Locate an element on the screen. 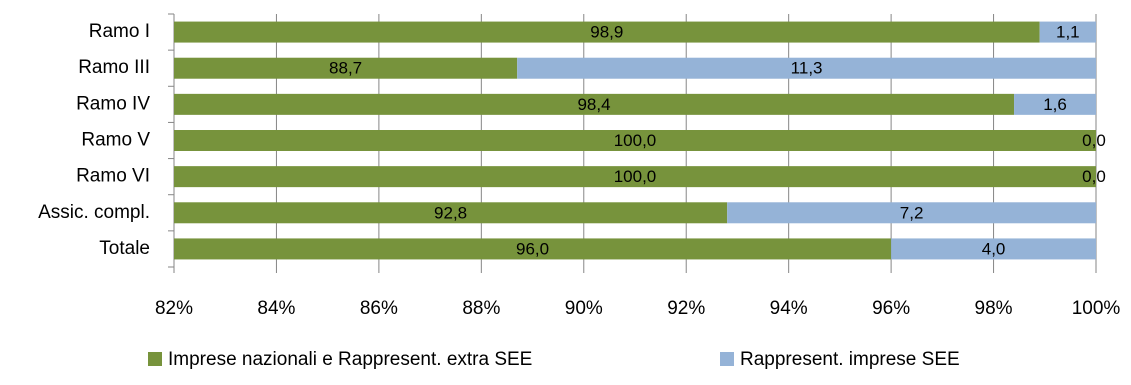  category-label: Ramo IV is located at coordinates (113, 103).